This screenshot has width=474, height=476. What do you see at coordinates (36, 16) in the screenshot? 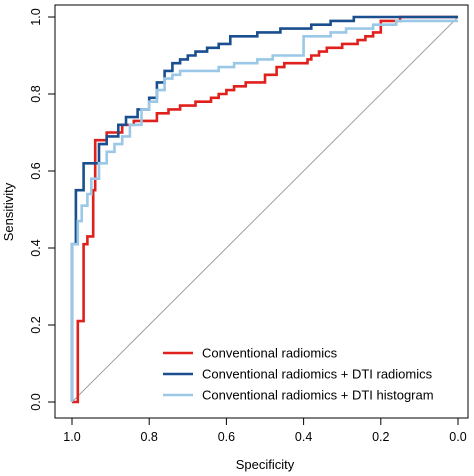
I see `y-tick-label: 1.0` at bounding box center [36, 16].